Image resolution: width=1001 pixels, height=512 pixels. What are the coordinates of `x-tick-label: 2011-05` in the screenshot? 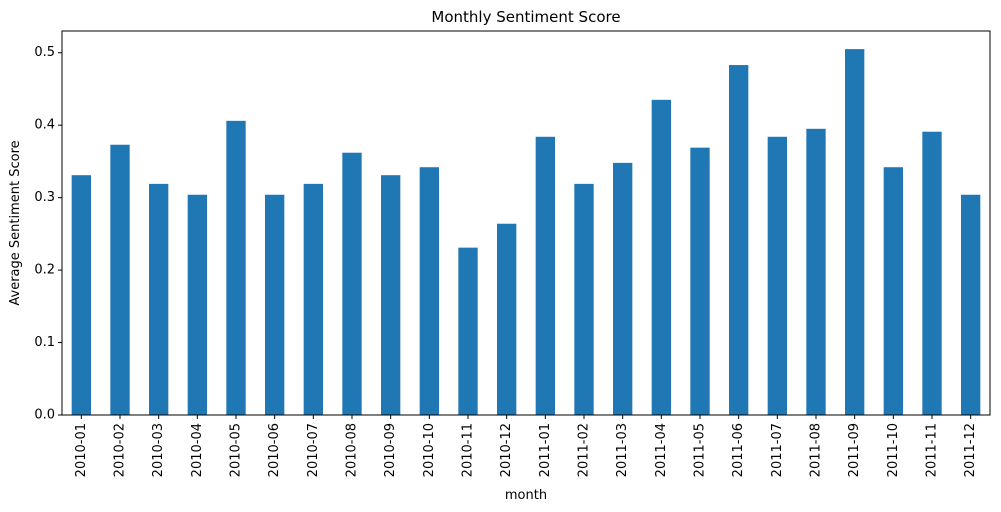 It's located at (700, 450).